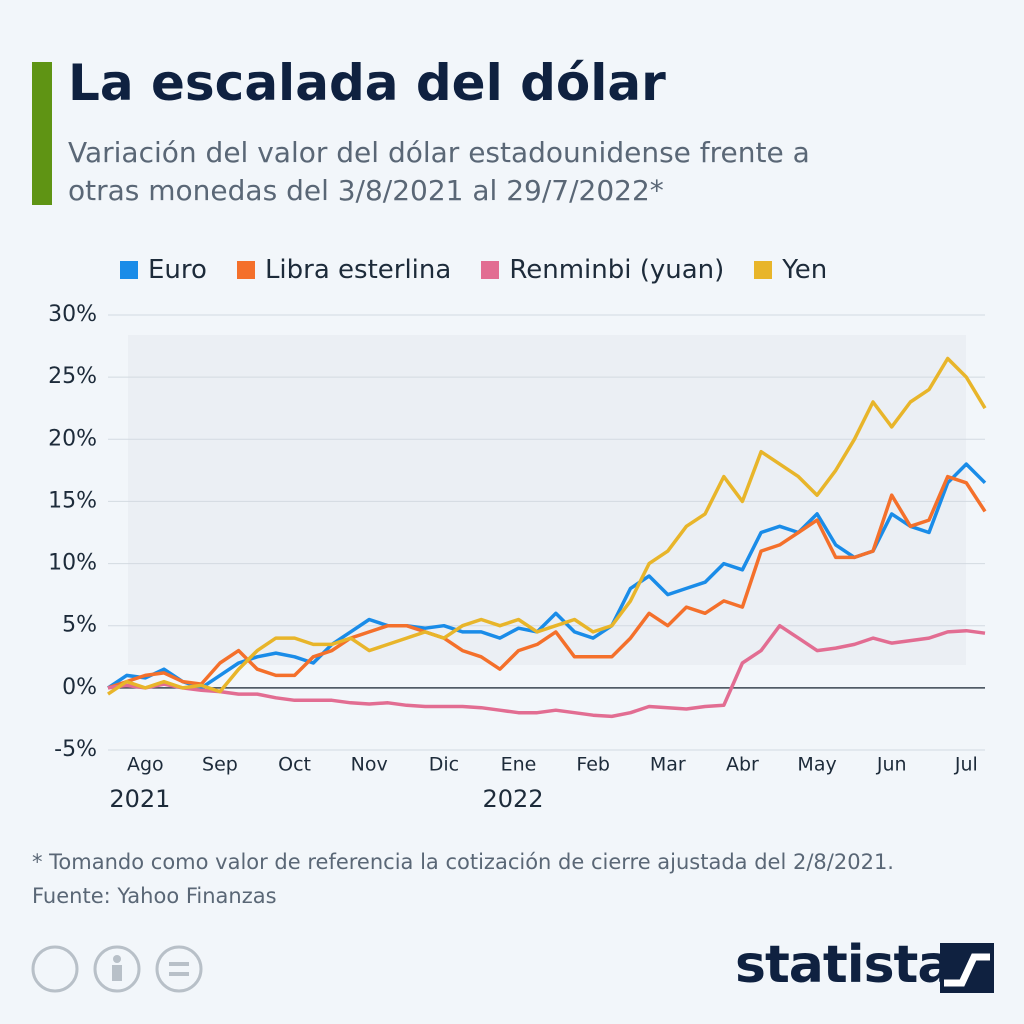  Describe the element at coordinates (179, 969) in the screenshot. I see `nd-icon` at that location.